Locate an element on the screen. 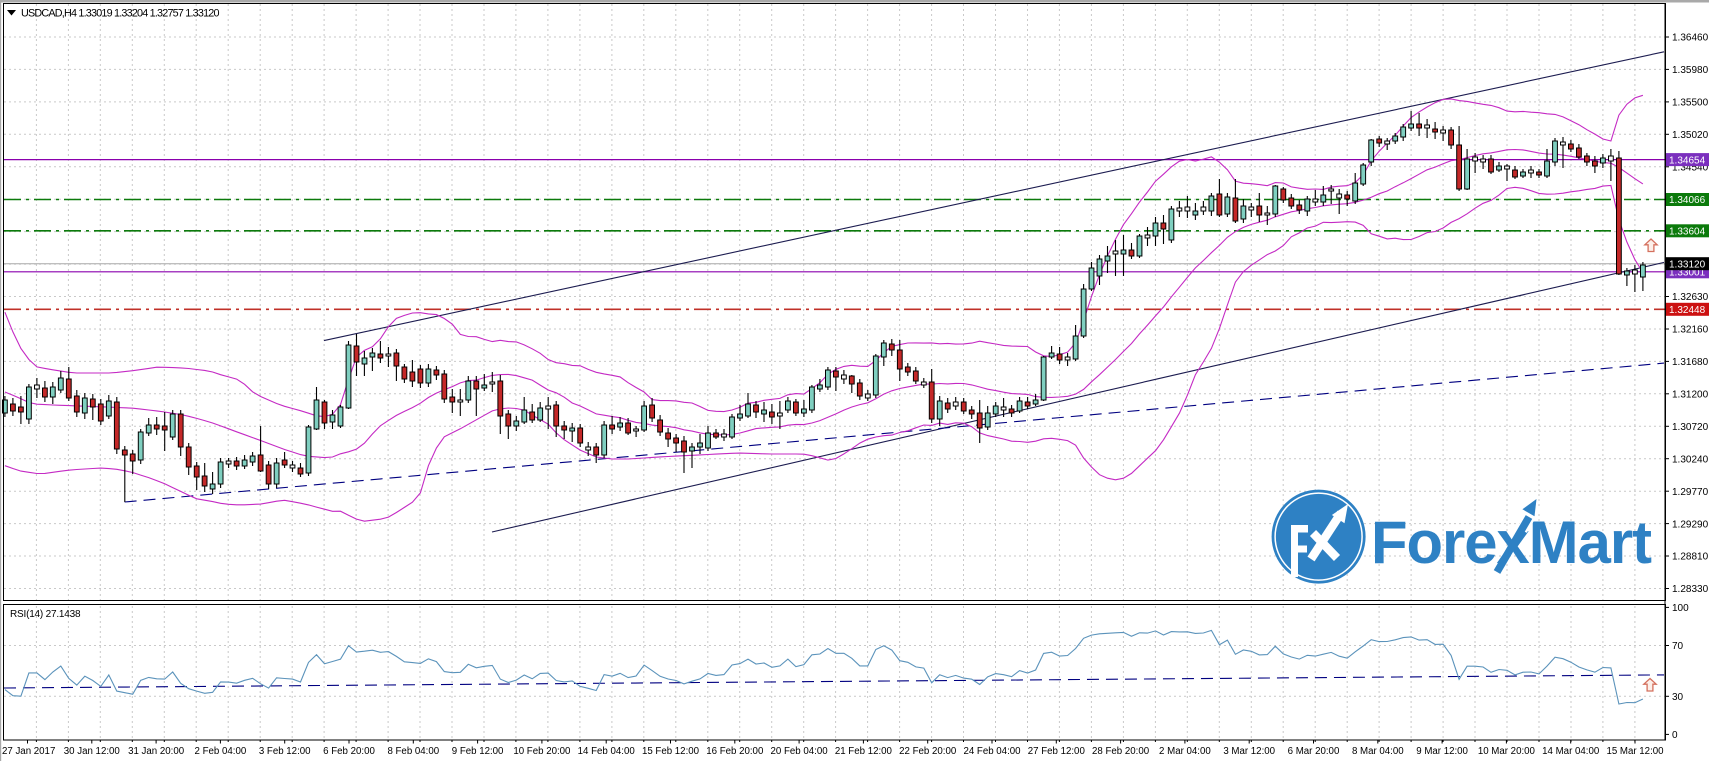 The image size is (1709, 761). svg-text: 2 Mar 04:00 is located at coordinates (1185, 751).